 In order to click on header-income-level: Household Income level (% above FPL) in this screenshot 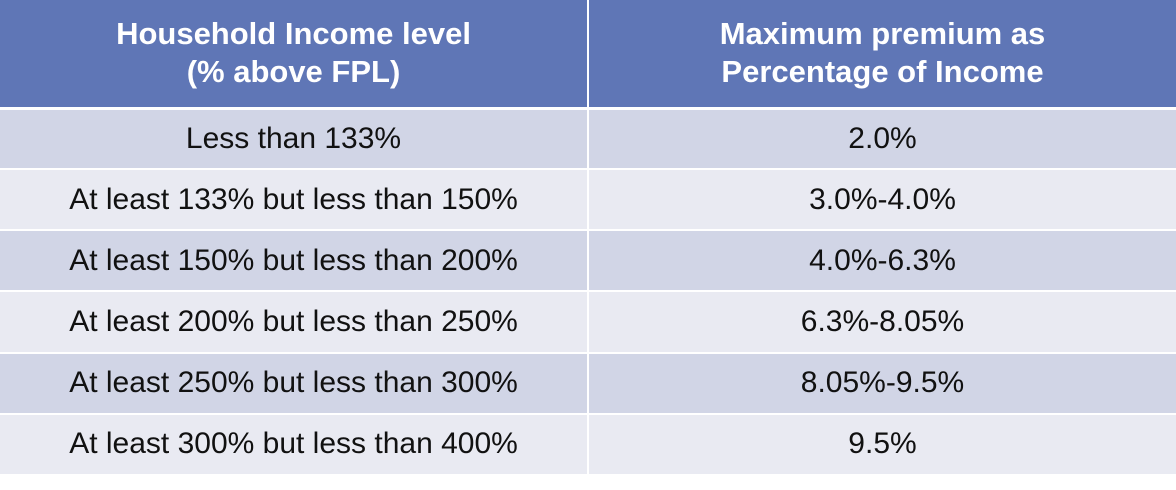, I will do `click(294, 55)`.